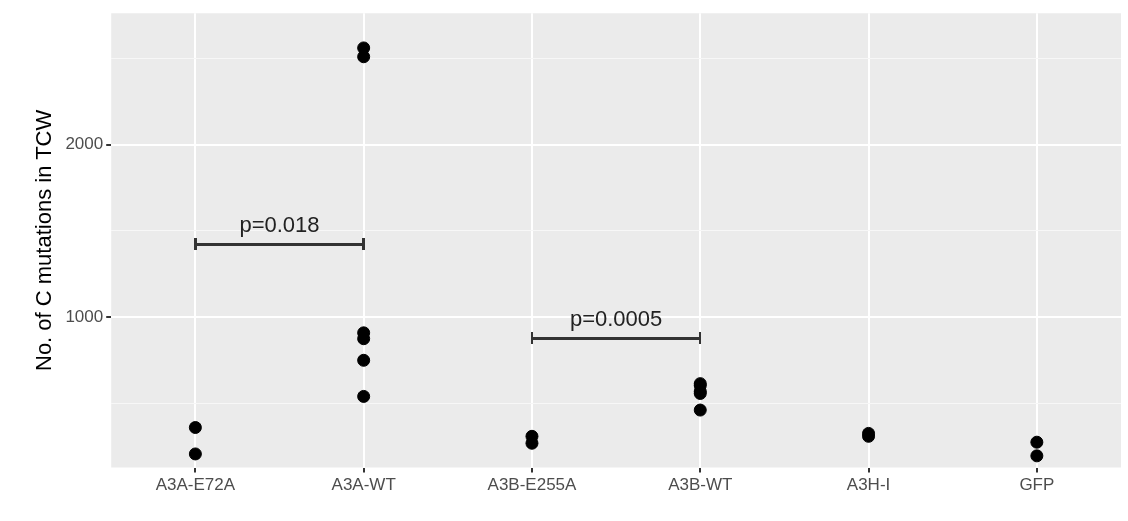  What do you see at coordinates (363, 485) in the screenshot?
I see `x-tick-label: A3A-WT` at bounding box center [363, 485].